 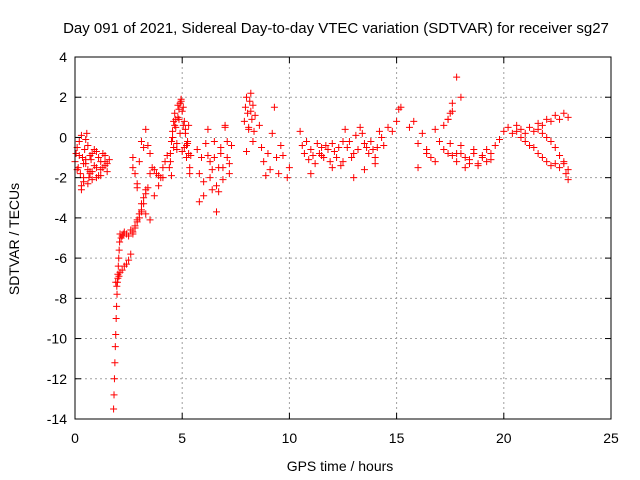 What do you see at coordinates (57, 379) in the screenshot?
I see `y-tick-label: -12` at bounding box center [57, 379].